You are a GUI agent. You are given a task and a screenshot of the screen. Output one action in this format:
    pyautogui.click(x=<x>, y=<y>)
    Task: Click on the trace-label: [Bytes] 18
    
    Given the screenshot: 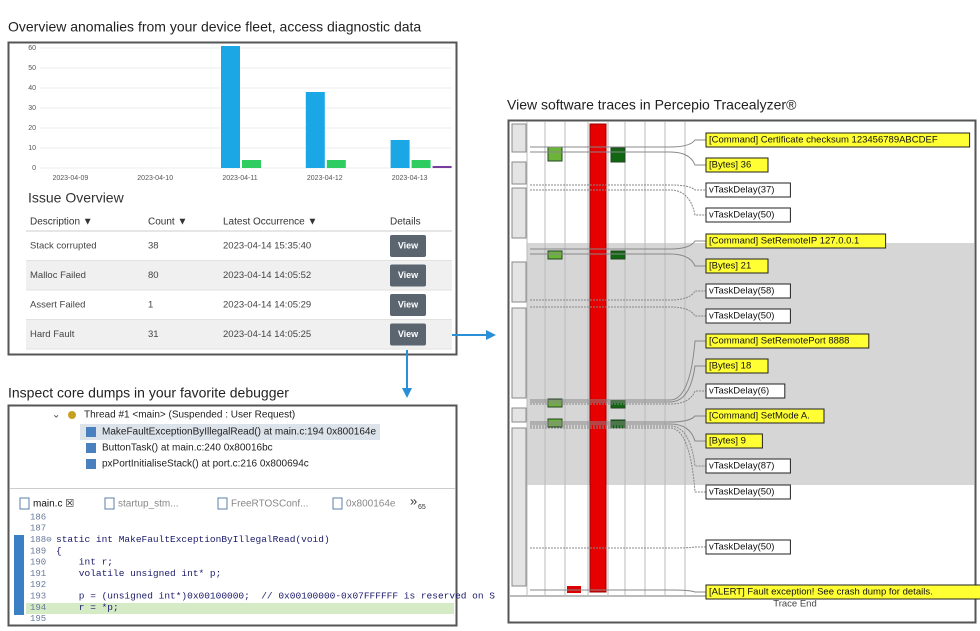 What is the action you would take?
    pyautogui.click(x=730, y=366)
    